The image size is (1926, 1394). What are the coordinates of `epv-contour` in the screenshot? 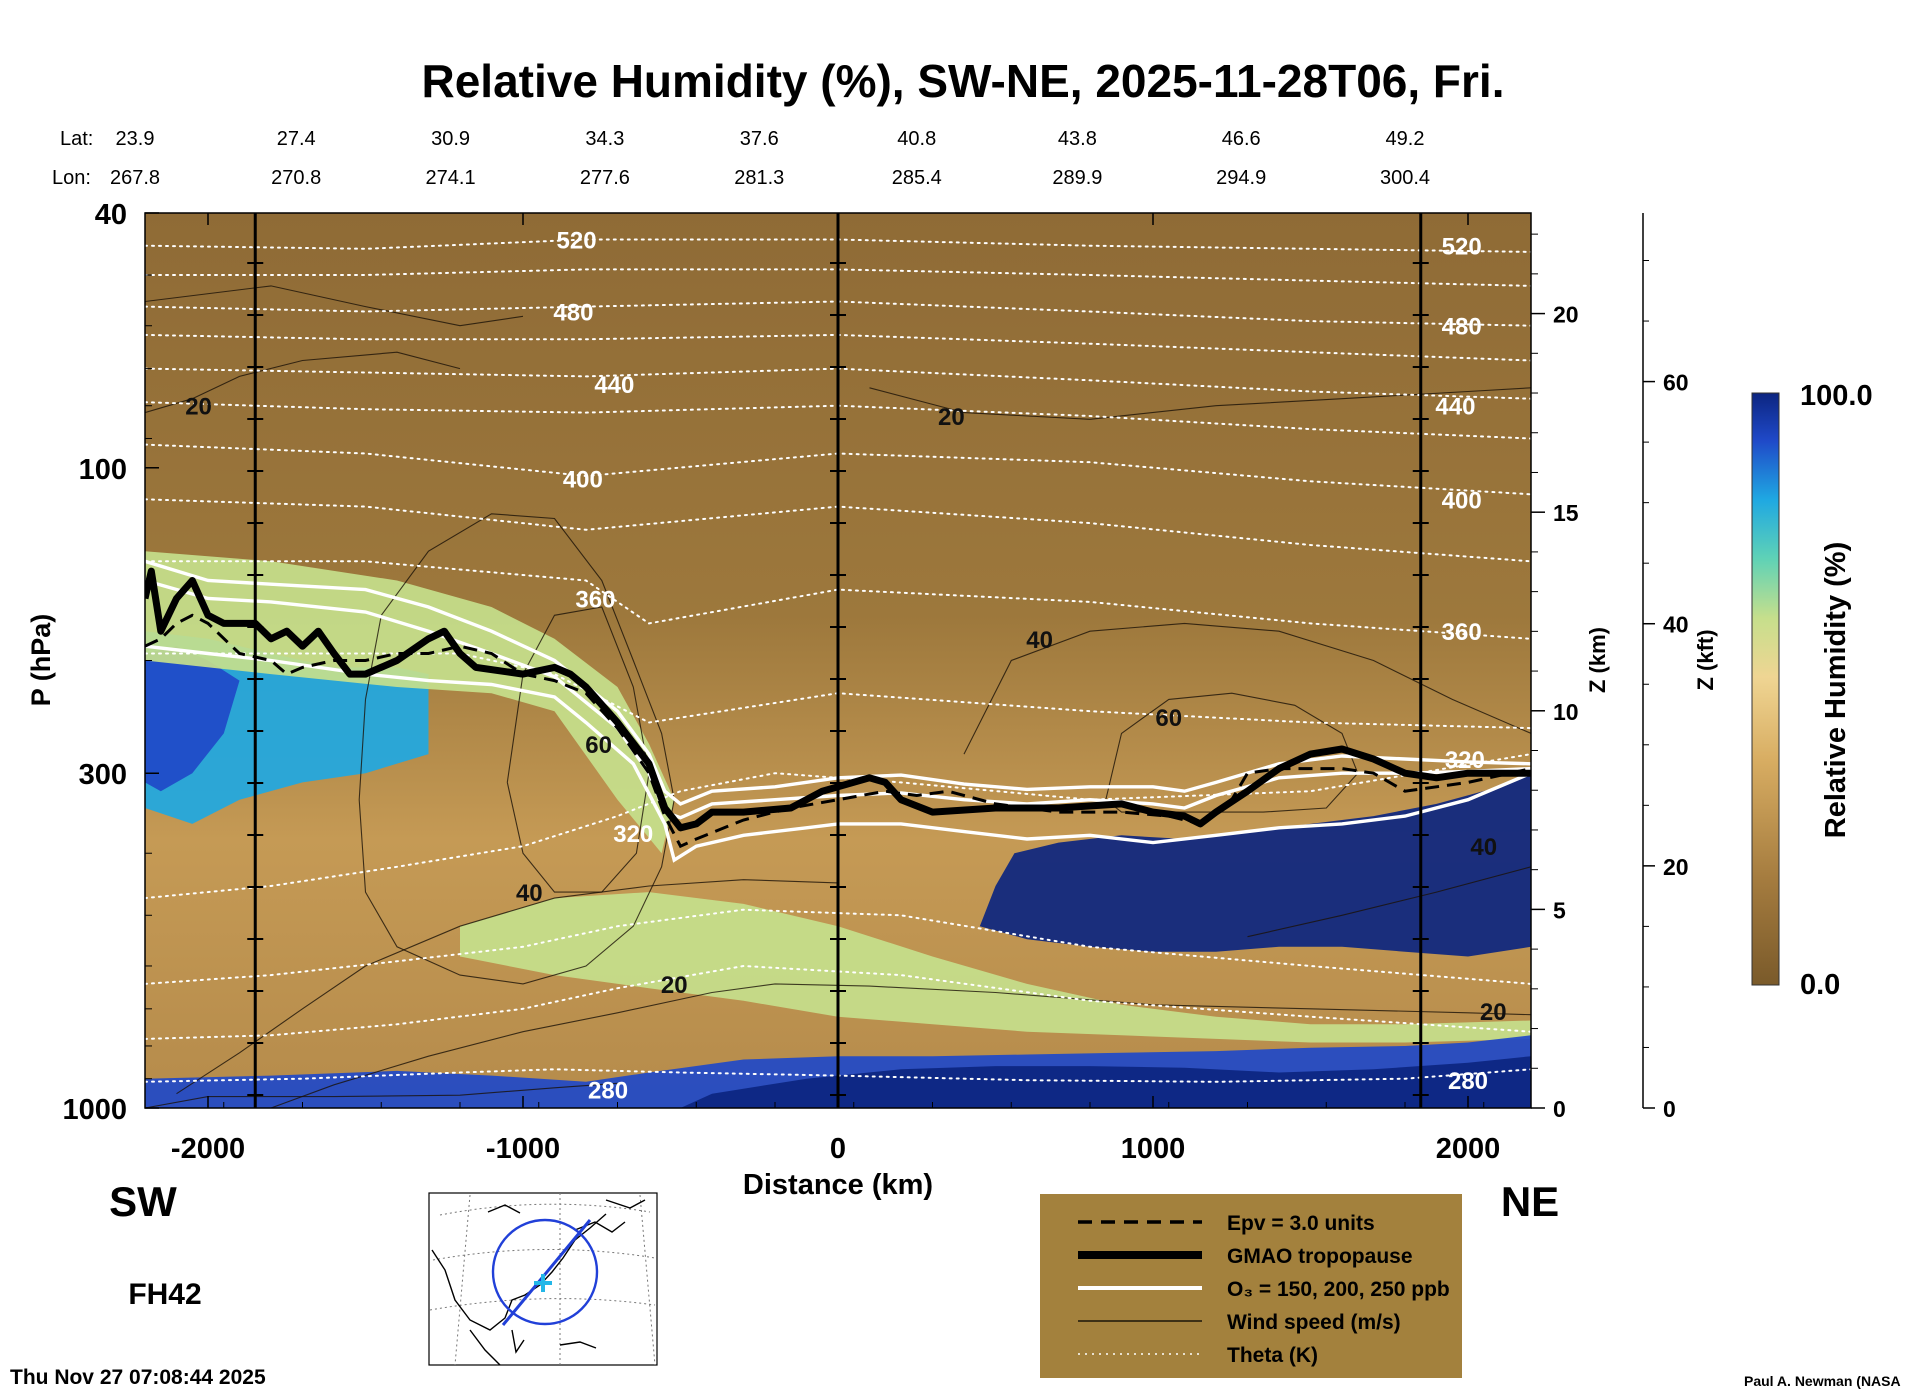 It's located at (838, 731).